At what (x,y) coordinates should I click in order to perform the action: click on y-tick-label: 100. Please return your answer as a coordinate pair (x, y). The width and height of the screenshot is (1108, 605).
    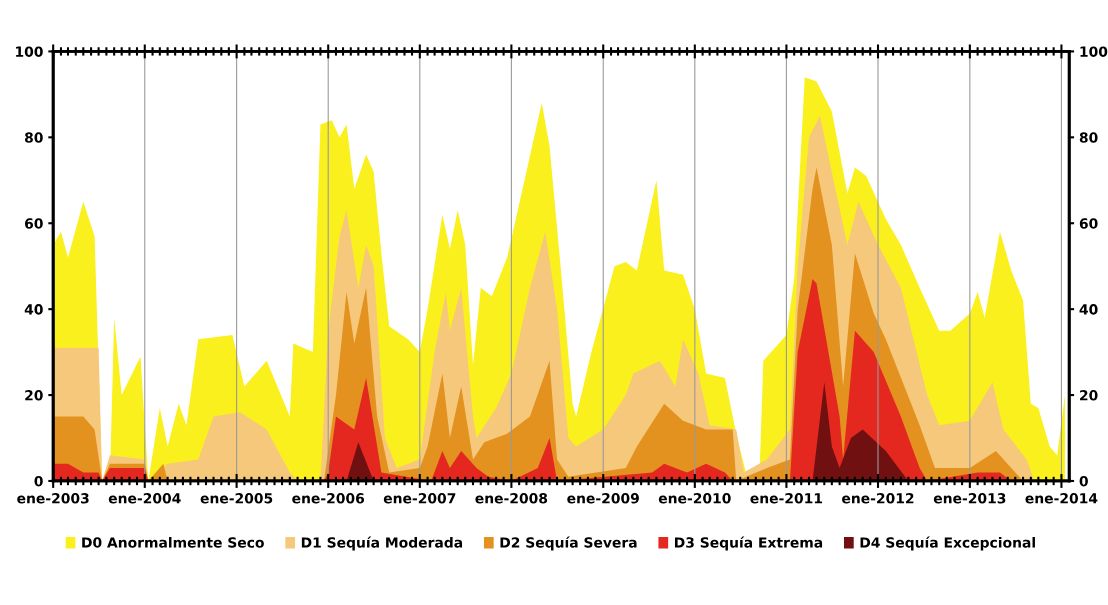
    Looking at the image, I should click on (29, 51).